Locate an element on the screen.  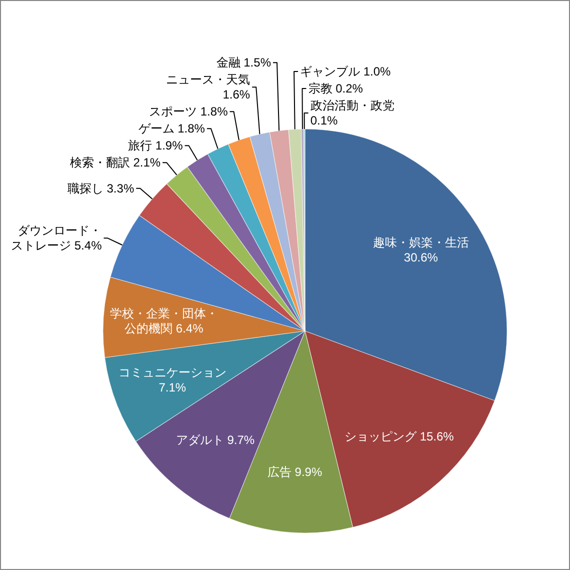
slice-label: 金融 1.5% is located at coordinates (244, 63).